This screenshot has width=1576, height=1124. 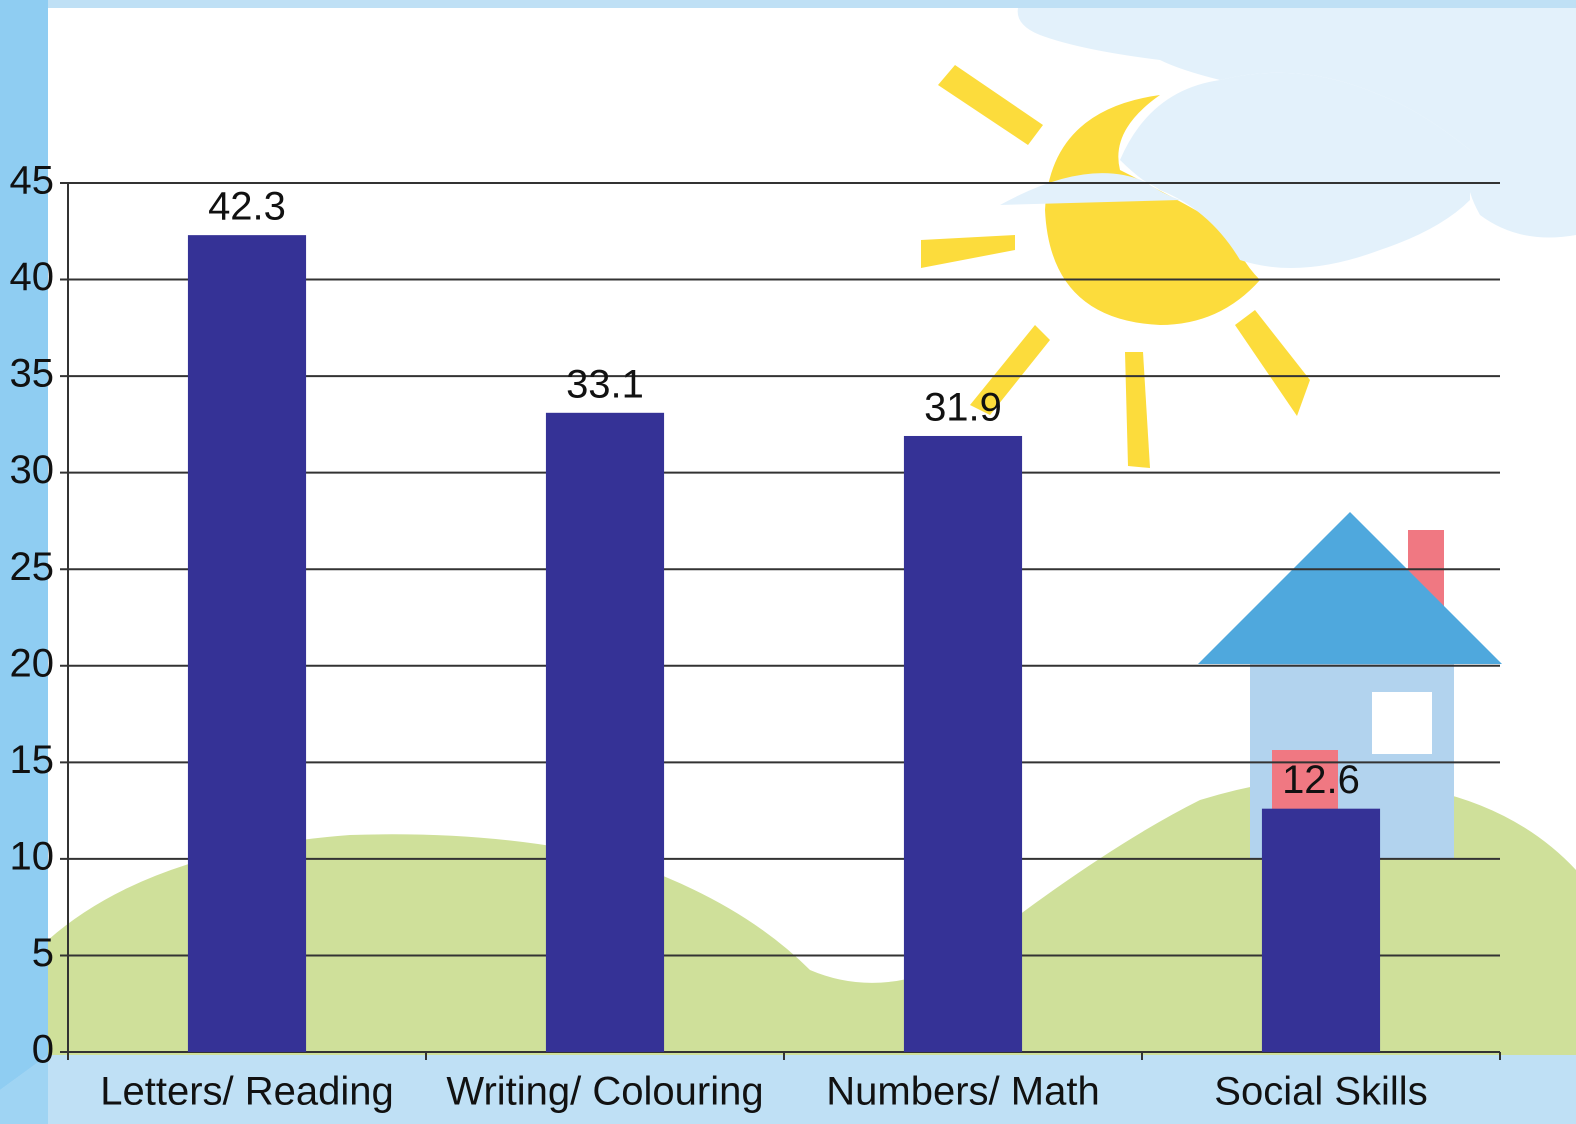 I want to click on x-tick-label: Writing/ Colouring, so click(x=604, y=1092).